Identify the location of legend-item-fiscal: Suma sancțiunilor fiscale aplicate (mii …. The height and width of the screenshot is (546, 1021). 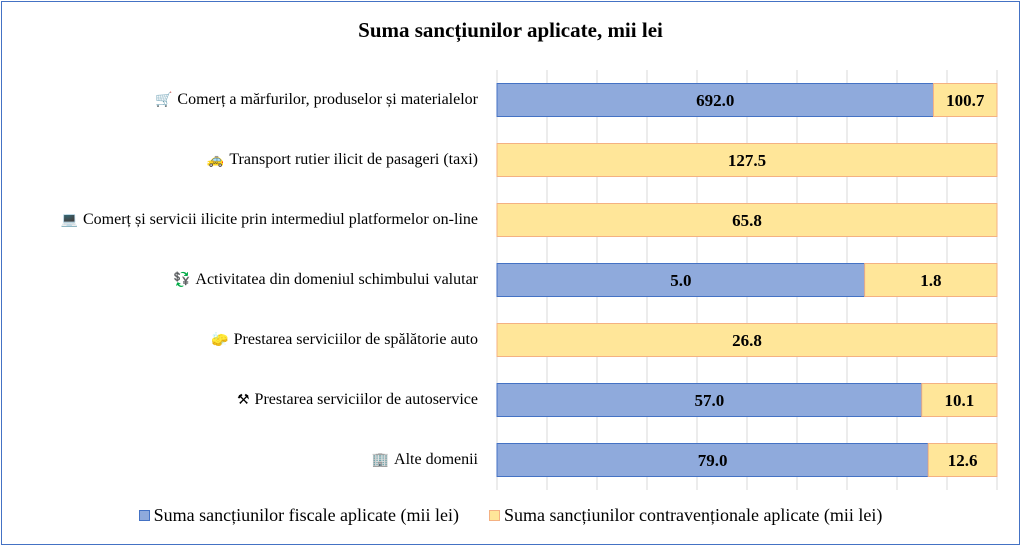
(299, 515).